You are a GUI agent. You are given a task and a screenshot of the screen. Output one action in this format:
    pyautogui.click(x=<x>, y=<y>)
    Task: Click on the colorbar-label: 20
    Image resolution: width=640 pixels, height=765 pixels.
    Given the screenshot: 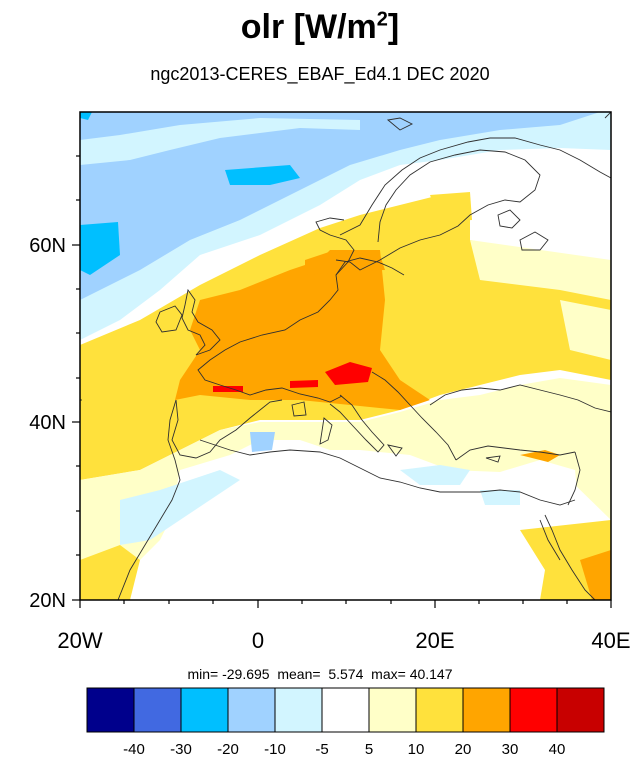 What is the action you would take?
    pyautogui.click(x=463, y=749)
    